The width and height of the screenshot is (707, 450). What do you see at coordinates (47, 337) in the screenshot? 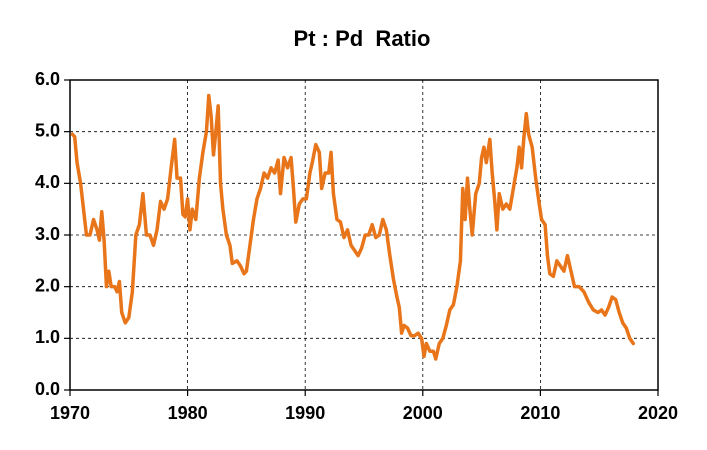
I see `y-tick-label: 1.0` at bounding box center [47, 337].